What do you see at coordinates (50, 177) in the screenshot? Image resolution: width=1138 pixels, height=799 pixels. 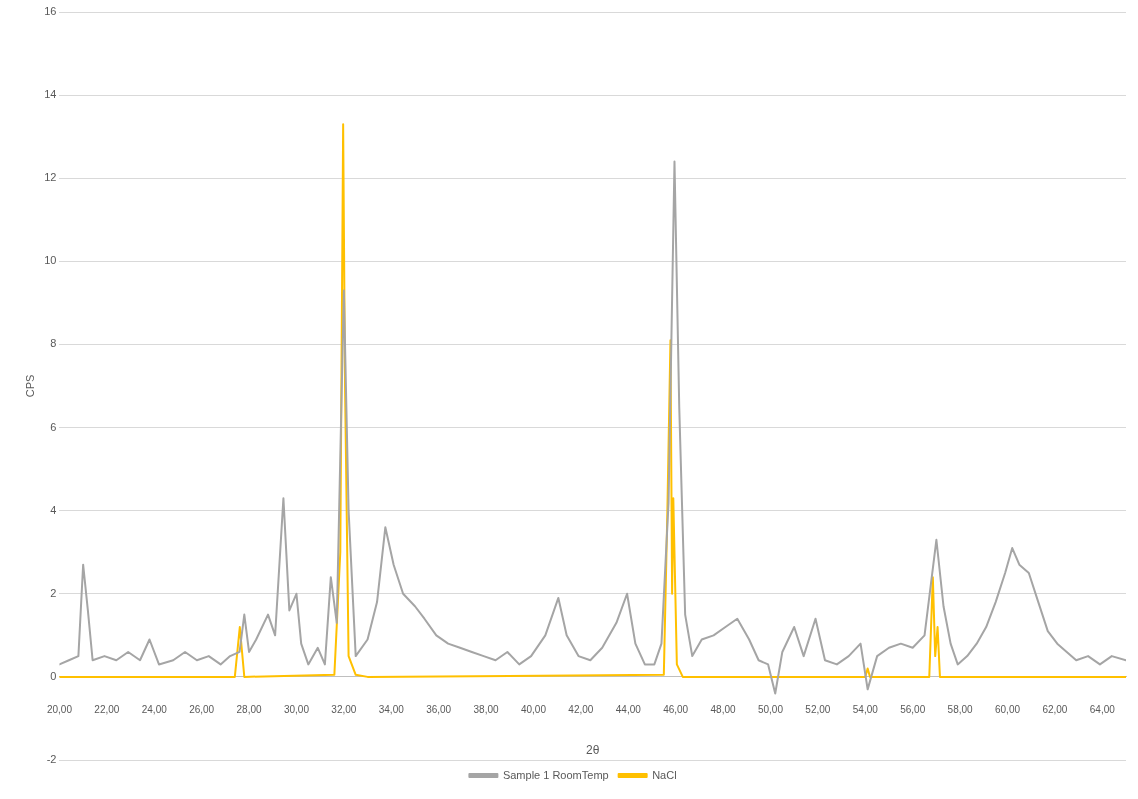 I see `y-tick-label: 12` at bounding box center [50, 177].